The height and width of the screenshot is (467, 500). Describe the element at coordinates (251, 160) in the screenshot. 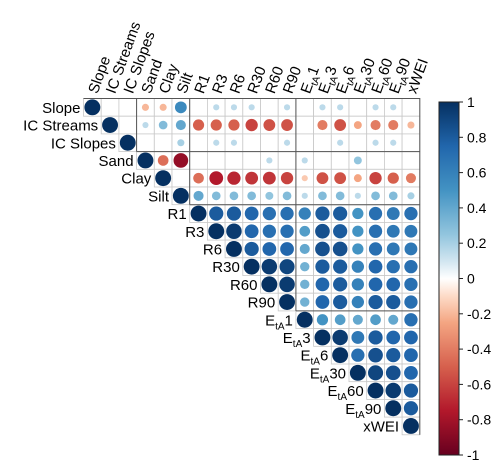

I see `matrix-cell-Sand-R30` at that location.